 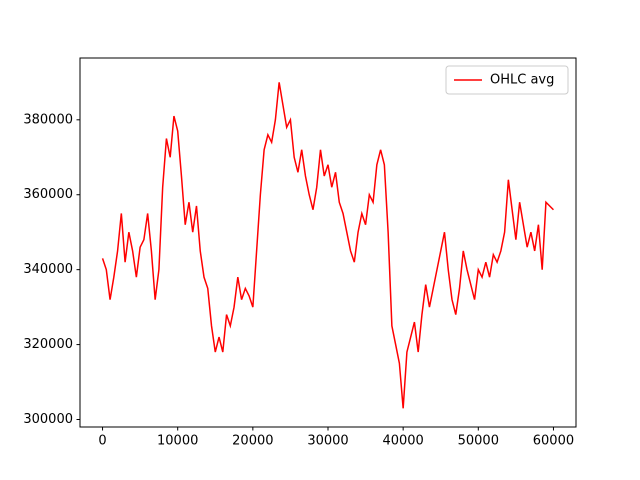 I want to click on x-tick-label: 60000, so click(x=553, y=441).